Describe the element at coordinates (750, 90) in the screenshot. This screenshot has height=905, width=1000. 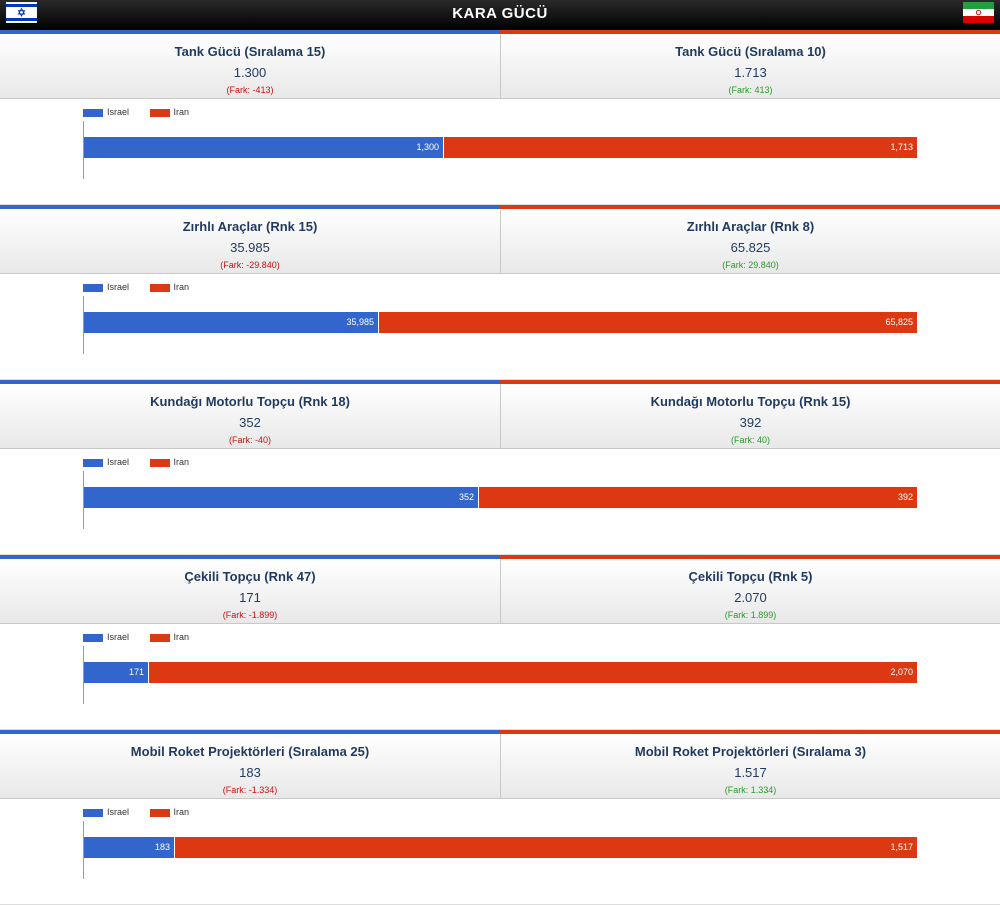
I see `stat-difference: (Fark: 413)` at that location.